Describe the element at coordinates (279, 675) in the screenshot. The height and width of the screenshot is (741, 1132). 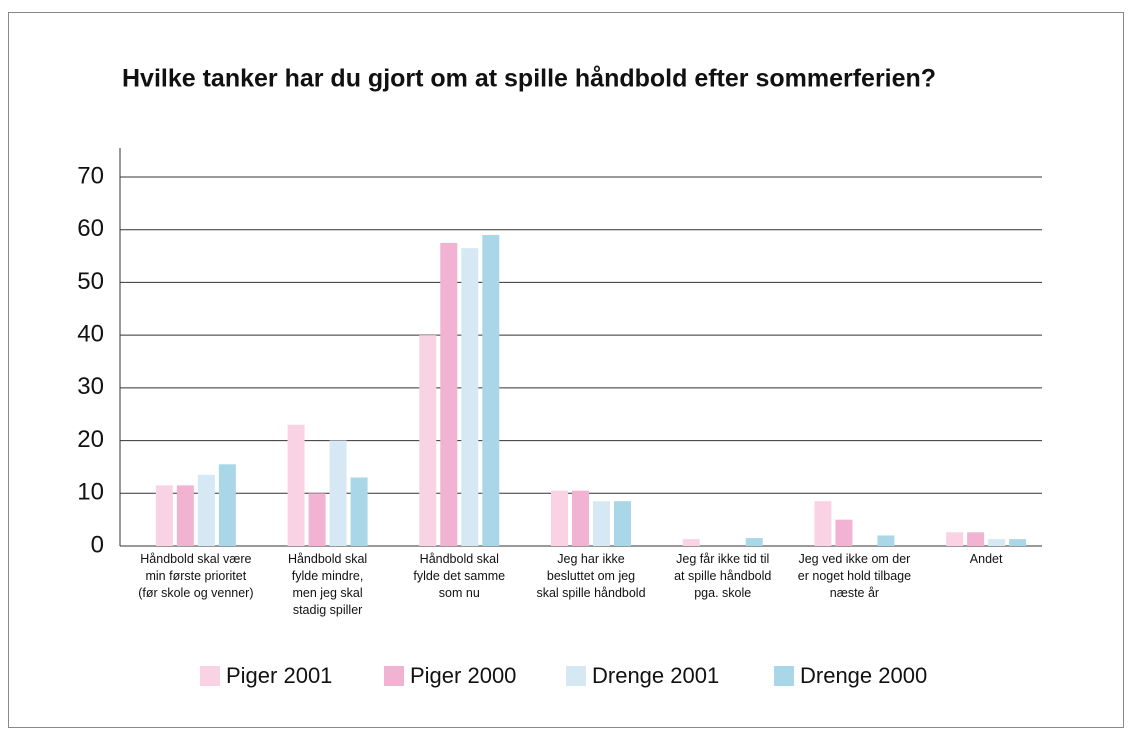
I see `legend-label: Piger 2001` at that location.